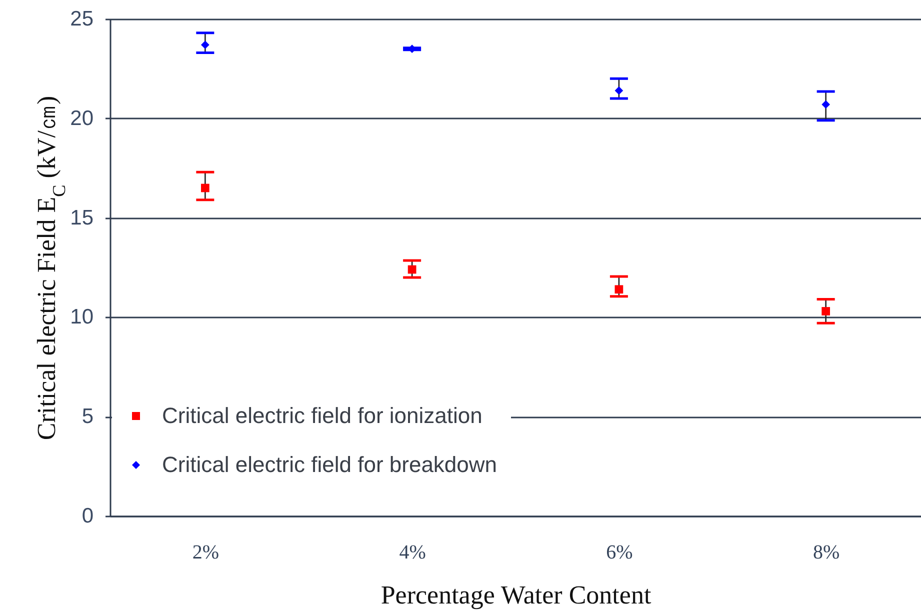 This screenshot has width=921, height=612. What do you see at coordinates (82, 317) in the screenshot?
I see `y-tick-label: 10` at bounding box center [82, 317].